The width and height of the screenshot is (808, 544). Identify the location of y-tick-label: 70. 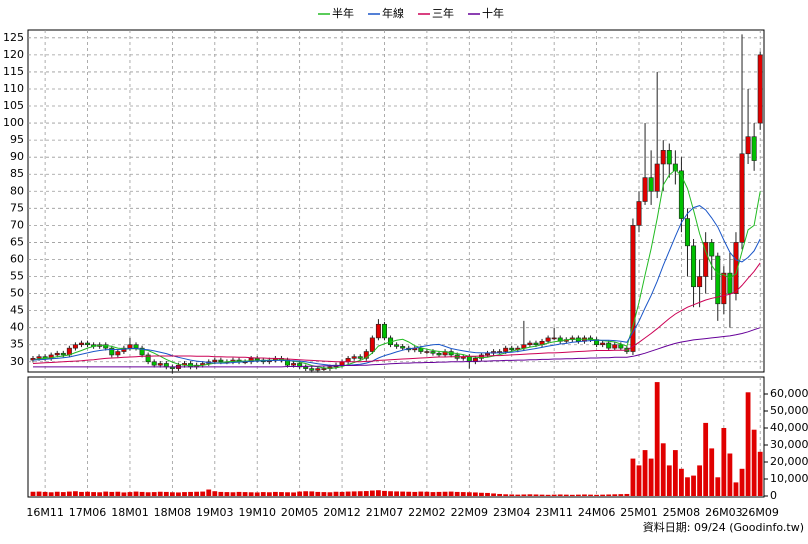
(17, 224).